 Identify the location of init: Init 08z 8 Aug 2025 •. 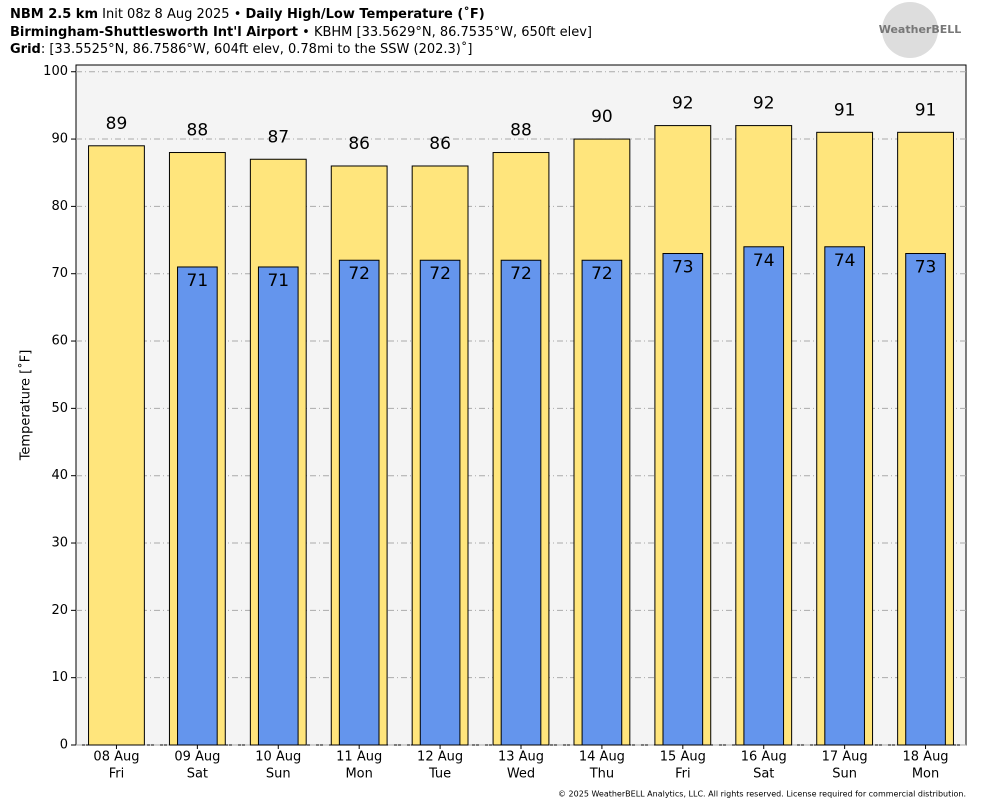
(171, 14).